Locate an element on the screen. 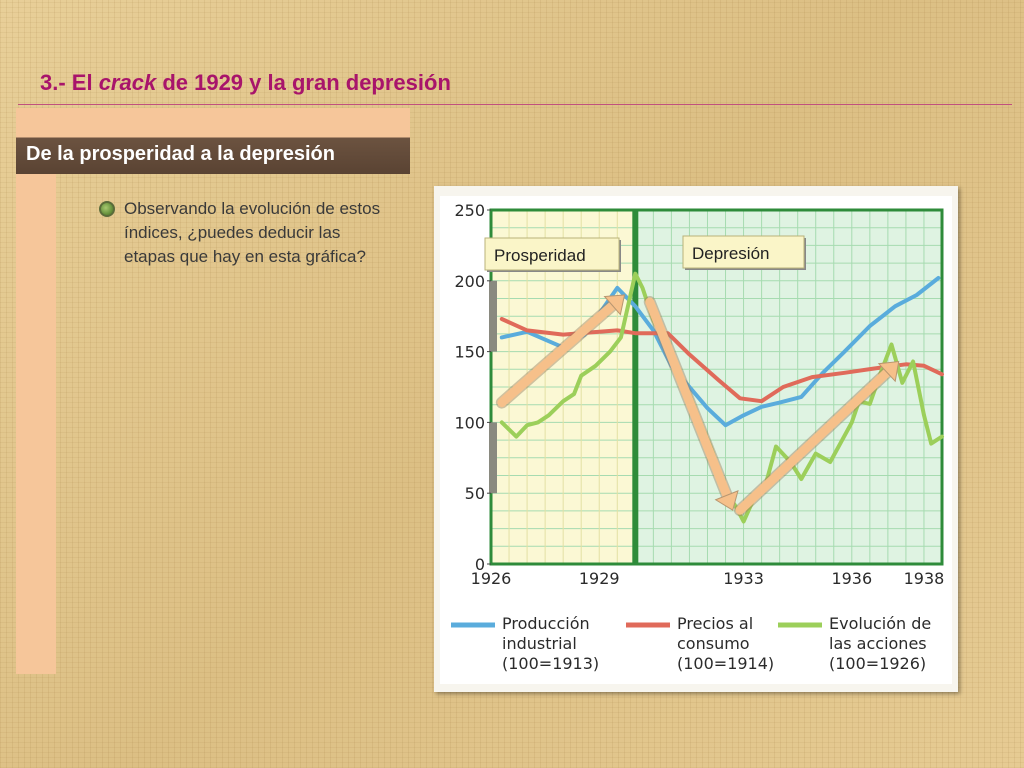 The image size is (1024, 768). legend-label: Evolución de is located at coordinates (880, 623).